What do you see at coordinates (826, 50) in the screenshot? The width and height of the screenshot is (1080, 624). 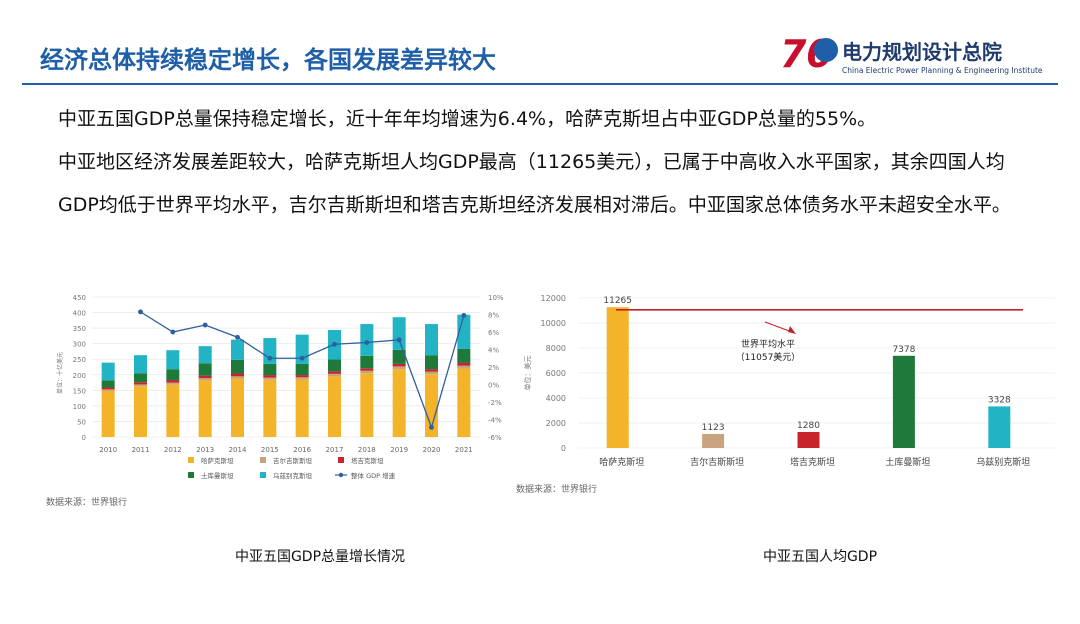 I see `logo-emblem-icon` at bounding box center [826, 50].